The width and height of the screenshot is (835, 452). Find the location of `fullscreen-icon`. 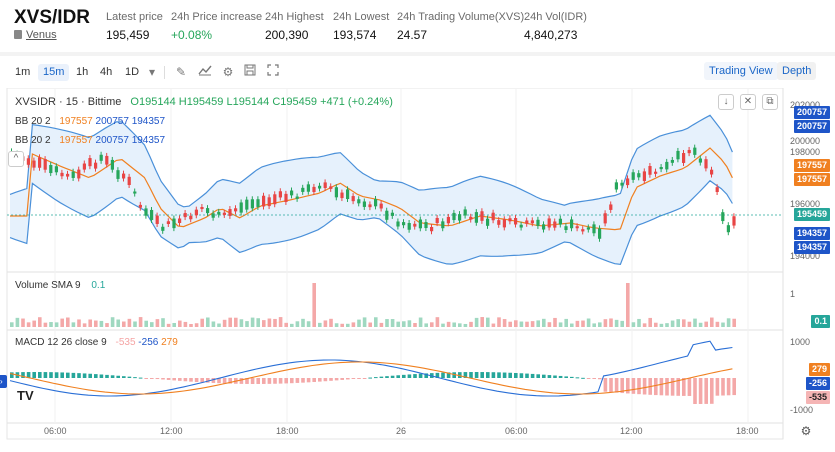

fullscreen-icon is located at coordinates (273, 72).